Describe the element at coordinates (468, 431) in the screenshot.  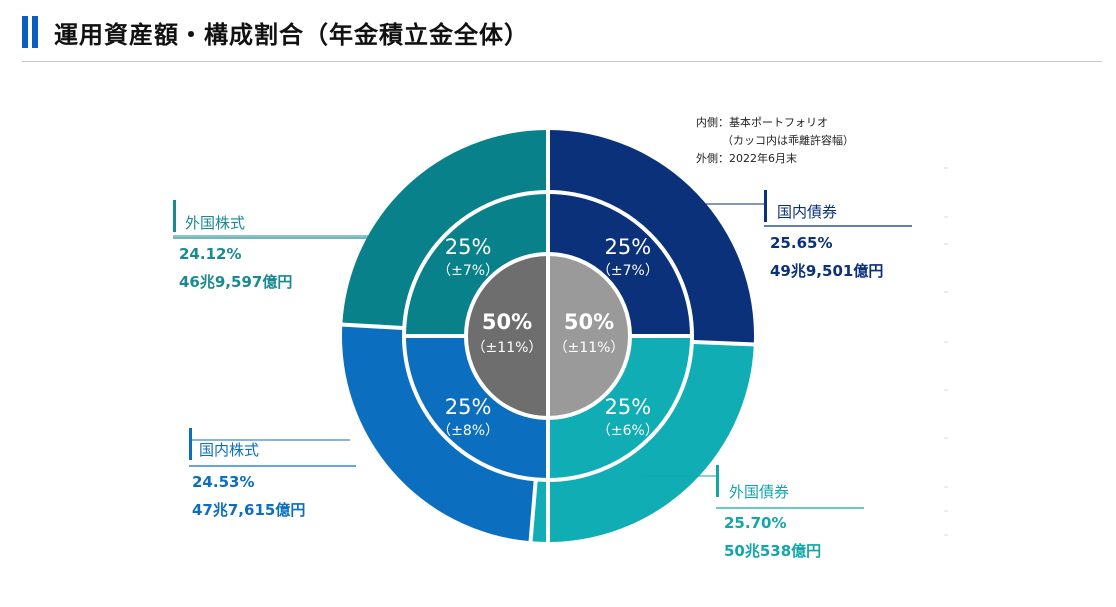
I see `inner-band-label: （±8%）` at that location.